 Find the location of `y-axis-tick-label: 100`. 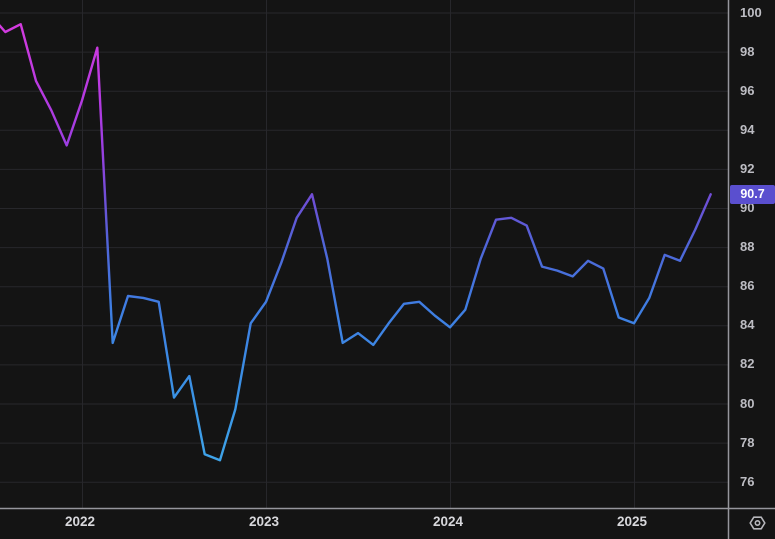

y-axis-tick-label: 100 is located at coordinates (751, 12).